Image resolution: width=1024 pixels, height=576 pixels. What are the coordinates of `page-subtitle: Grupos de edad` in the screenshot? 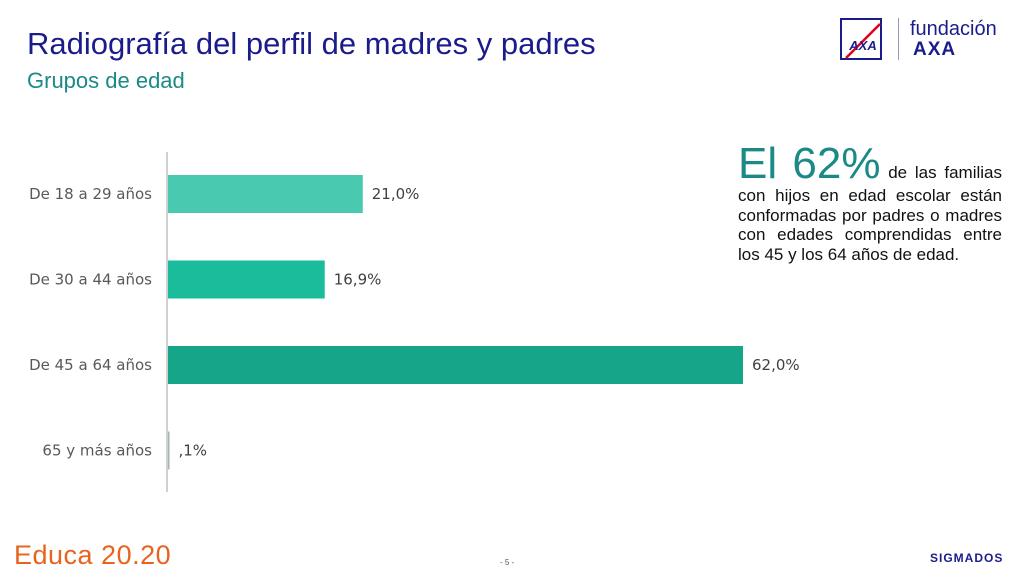 It's located at (106, 80).